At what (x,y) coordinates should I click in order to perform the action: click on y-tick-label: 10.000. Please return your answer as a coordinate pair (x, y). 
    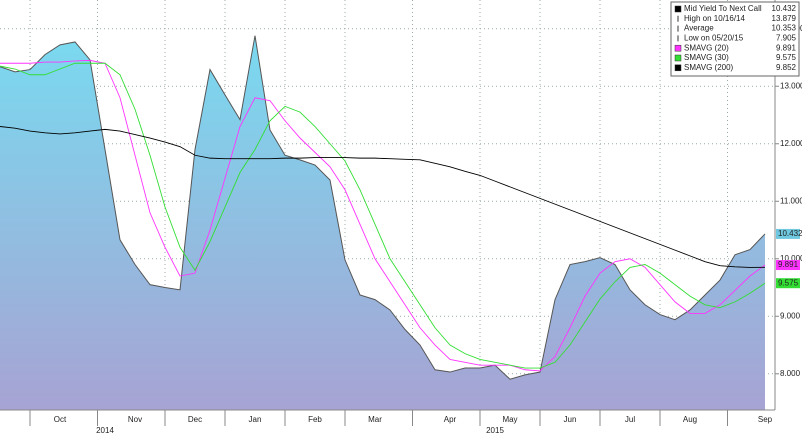
    Looking at the image, I should click on (791, 258).